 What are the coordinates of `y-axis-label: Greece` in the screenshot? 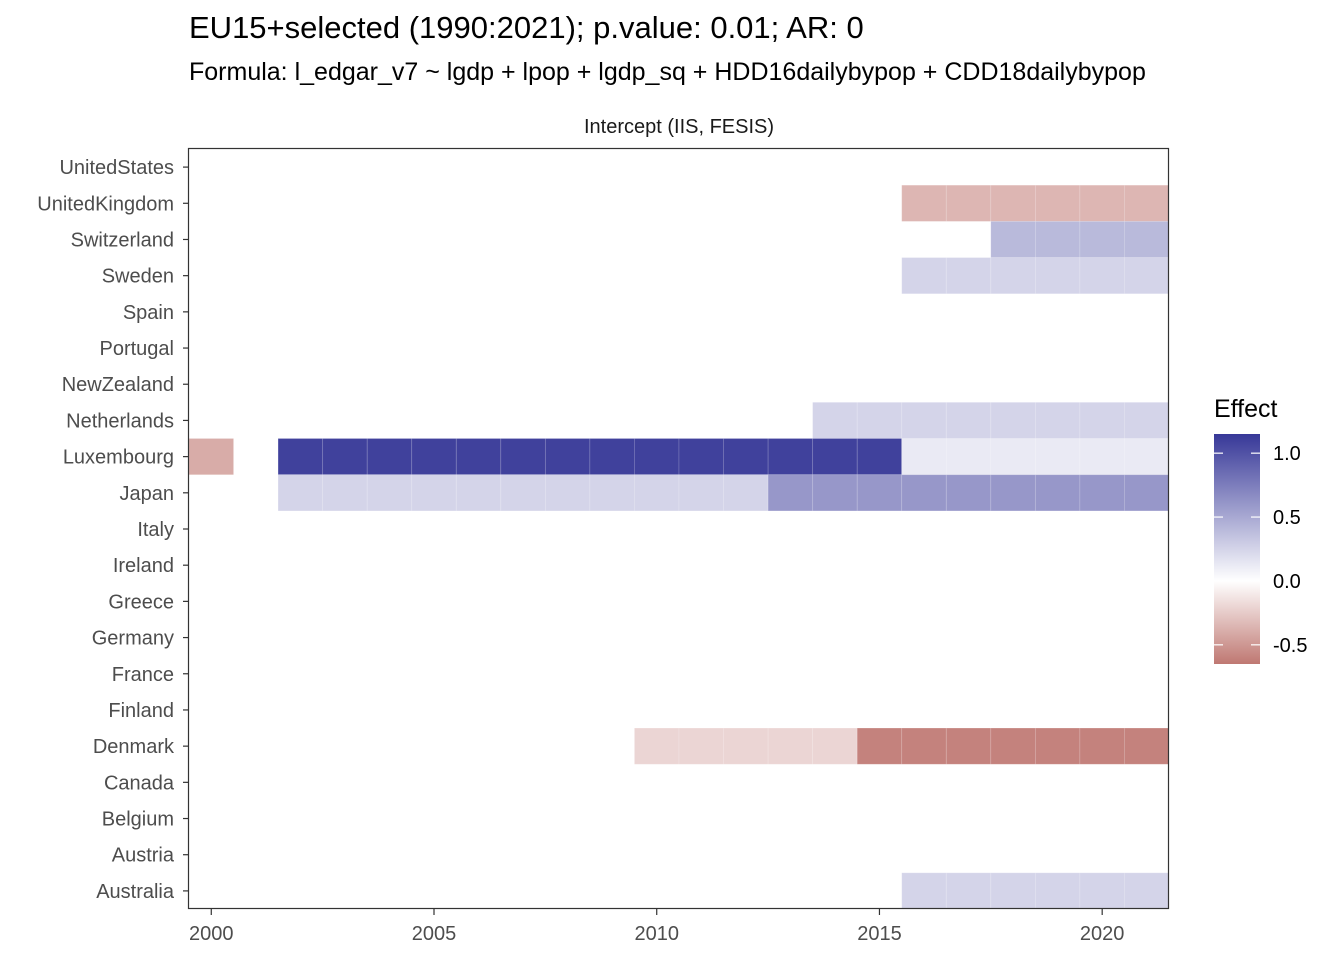 It's located at (141, 602).